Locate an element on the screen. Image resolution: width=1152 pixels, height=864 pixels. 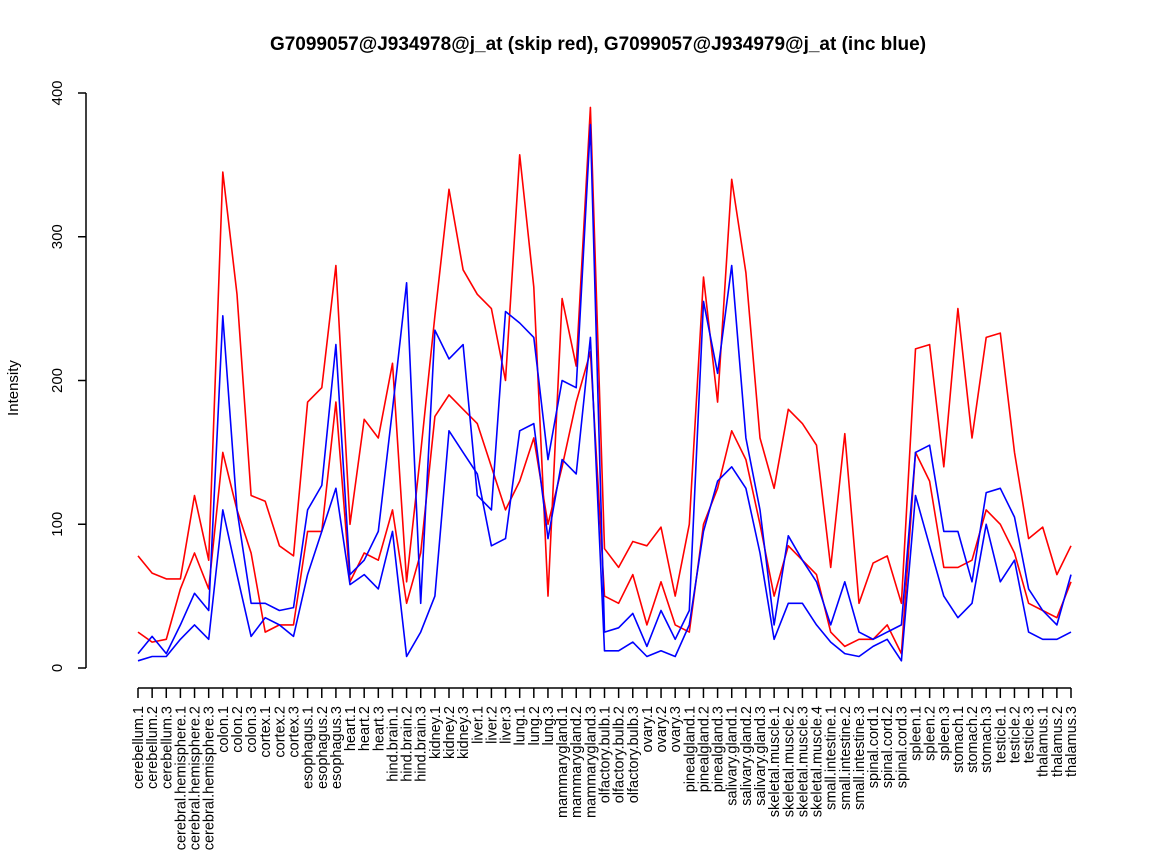
x-tick-label: lung.2 is located at coordinates (535, 726).